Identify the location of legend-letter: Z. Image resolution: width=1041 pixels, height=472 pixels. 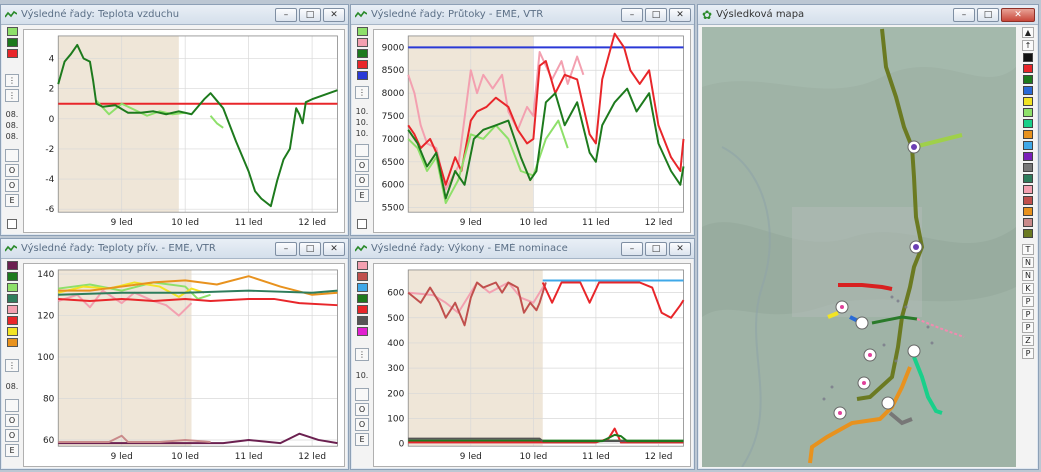
(1028, 340).